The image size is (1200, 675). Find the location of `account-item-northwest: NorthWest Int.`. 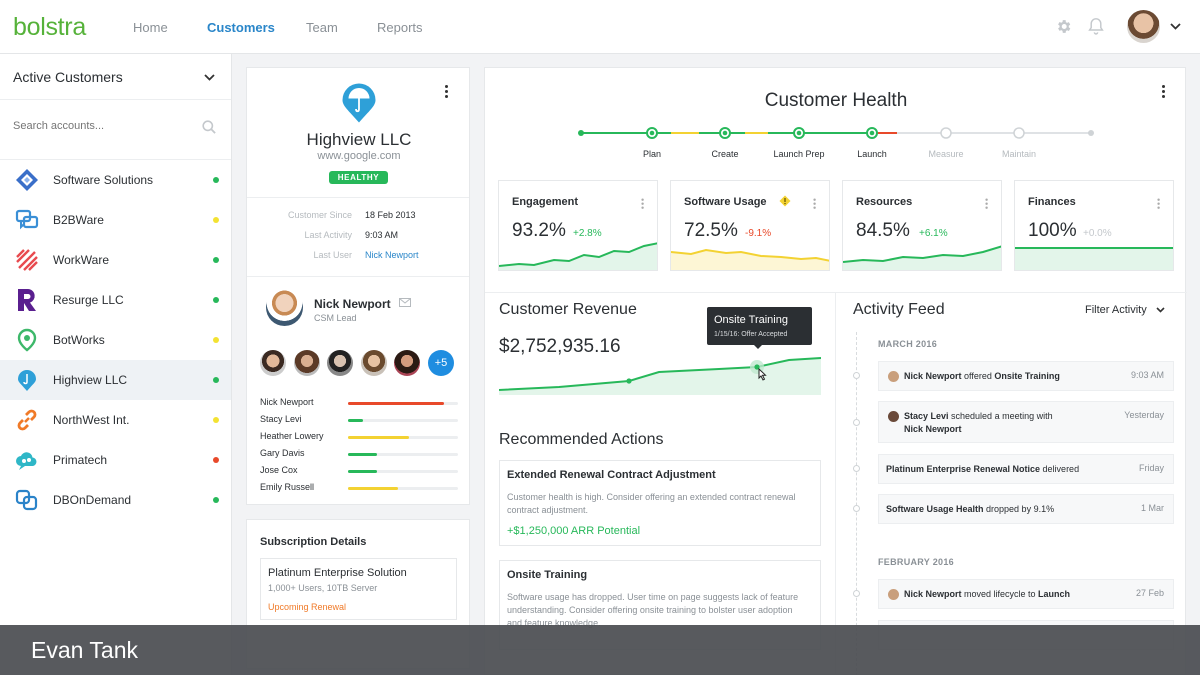

account-item-northwest: NorthWest Int. is located at coordinates (115, 420).